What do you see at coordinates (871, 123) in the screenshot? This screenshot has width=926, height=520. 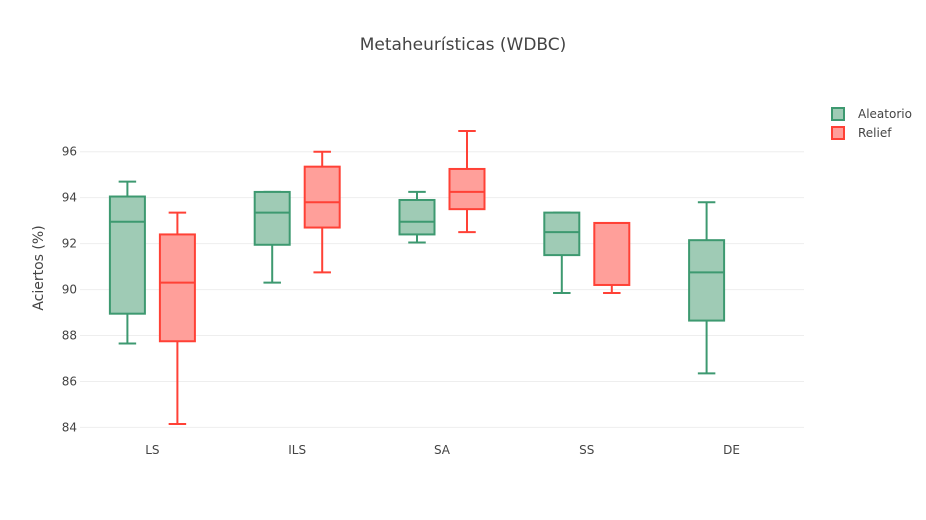 I see `legend: Aleatorio Relief` at bounding box center [871, 123].